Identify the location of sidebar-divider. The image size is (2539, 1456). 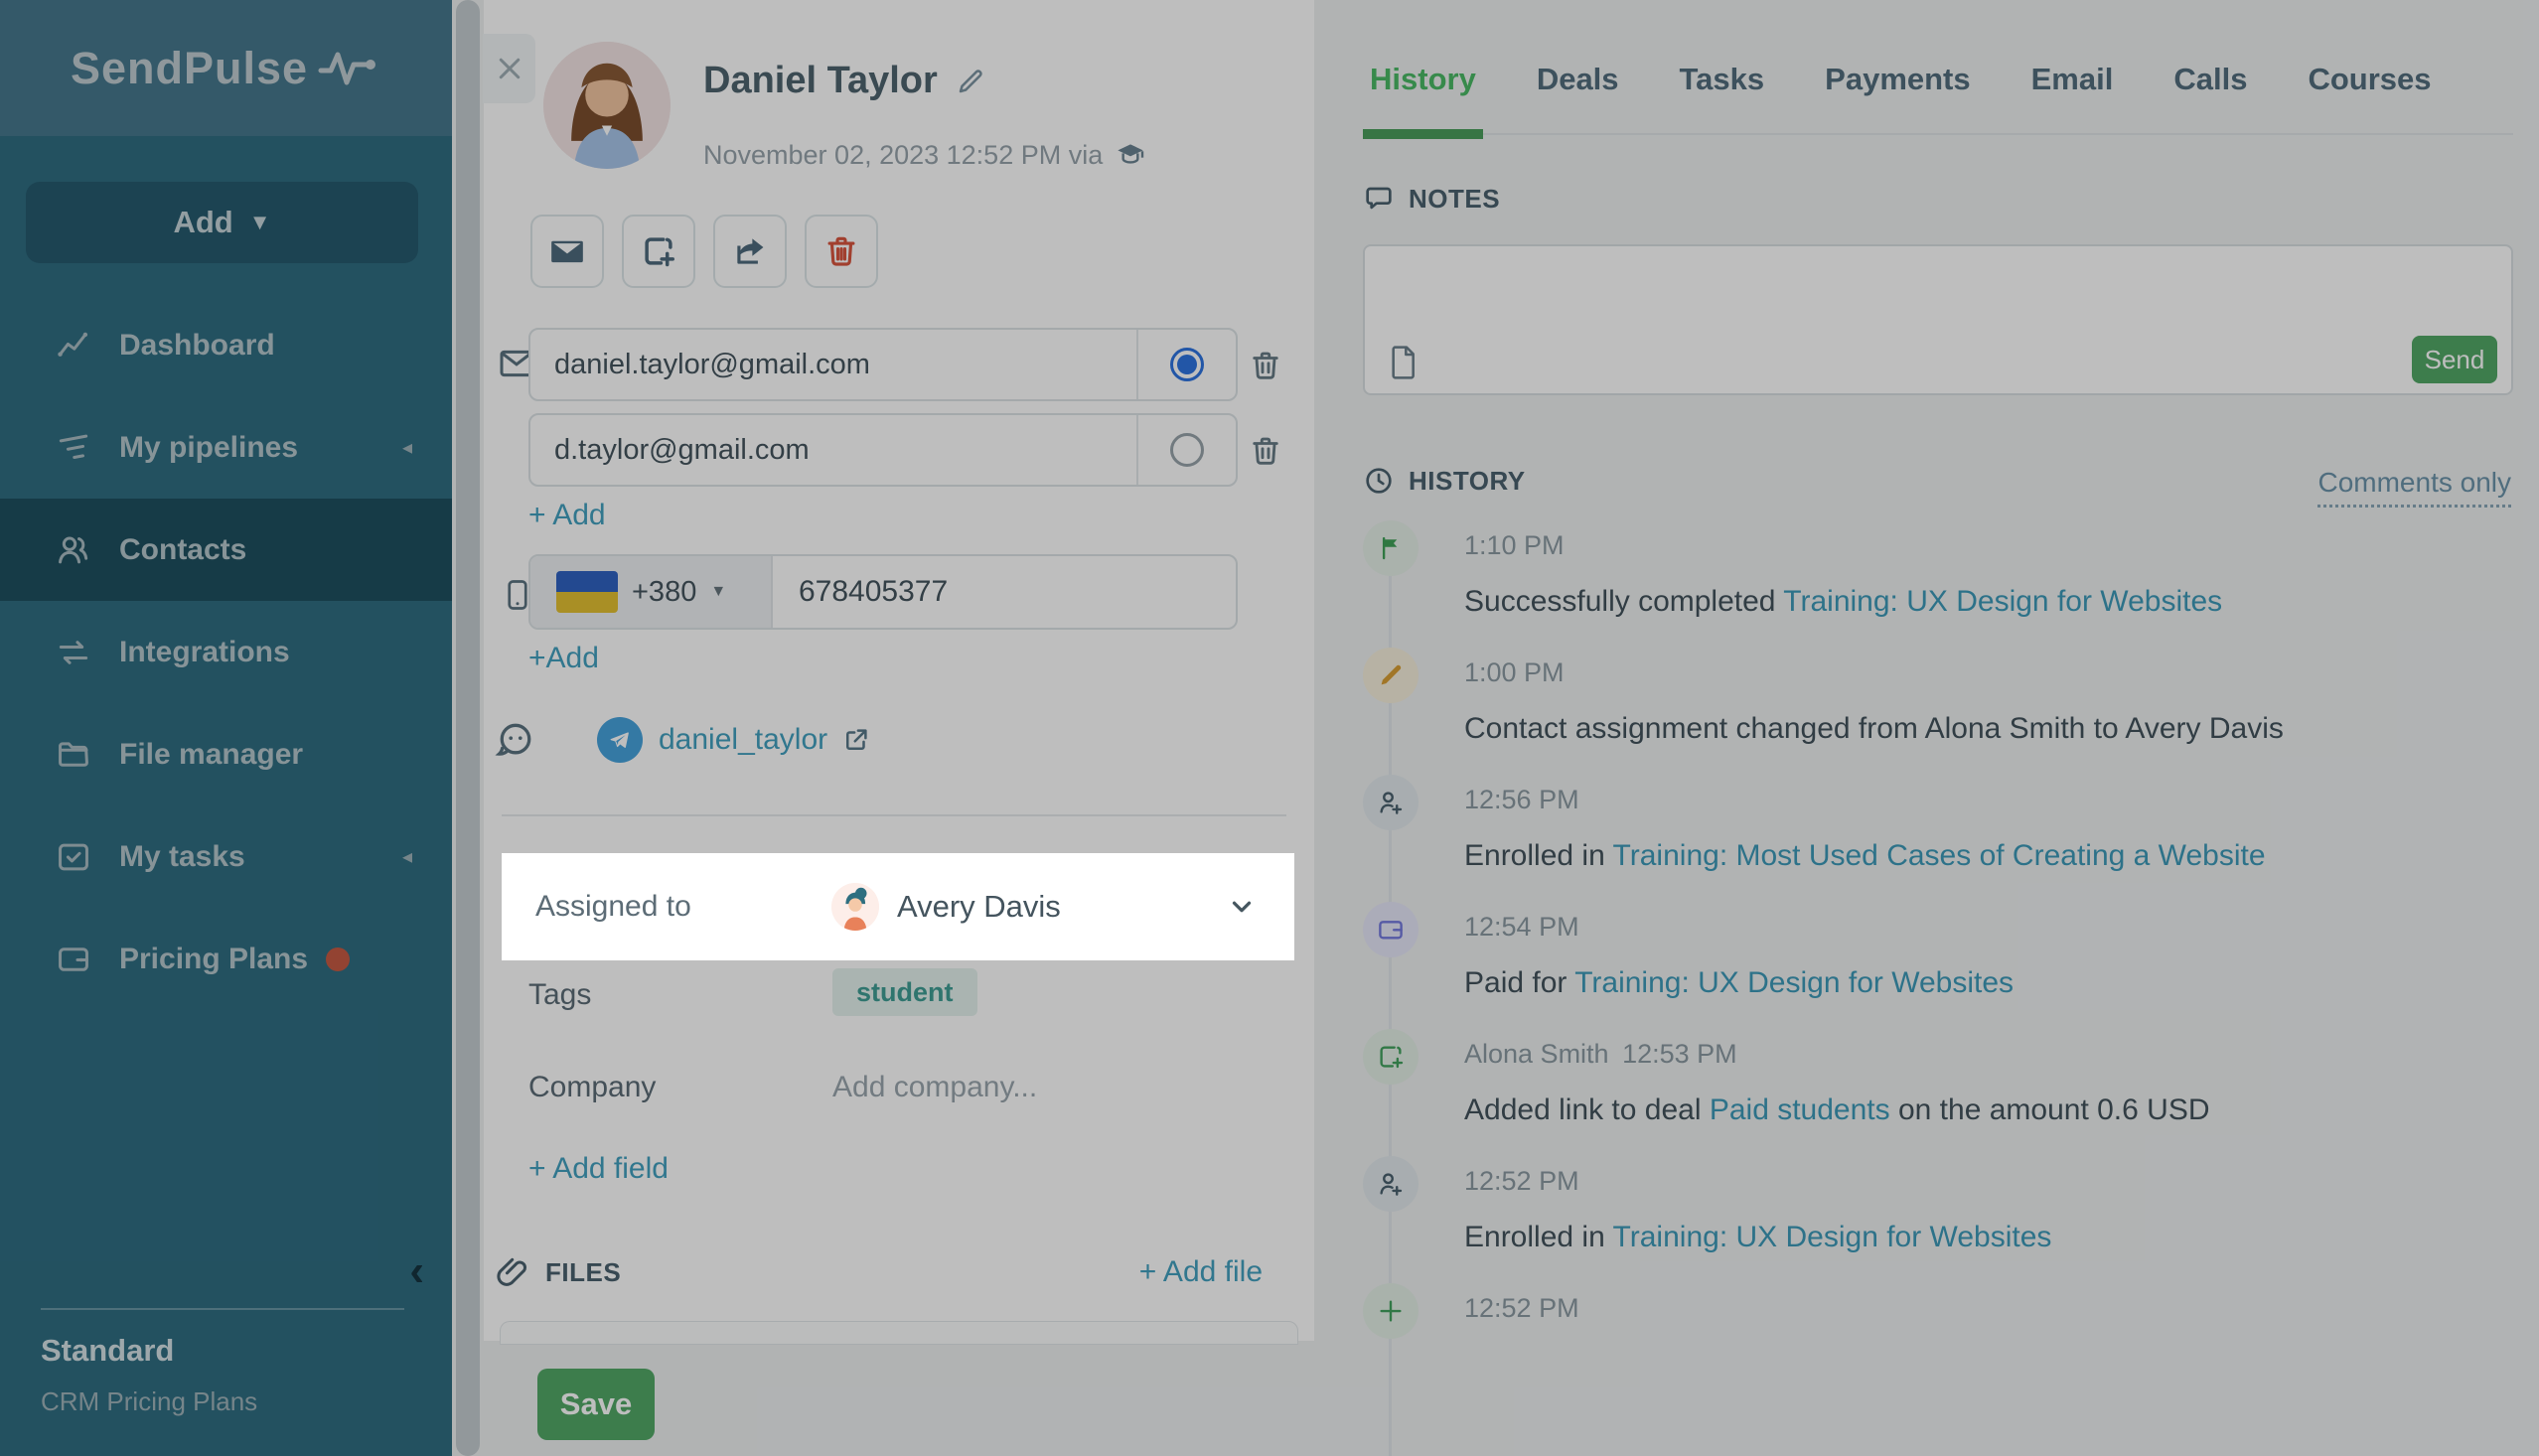
(222, 1309).